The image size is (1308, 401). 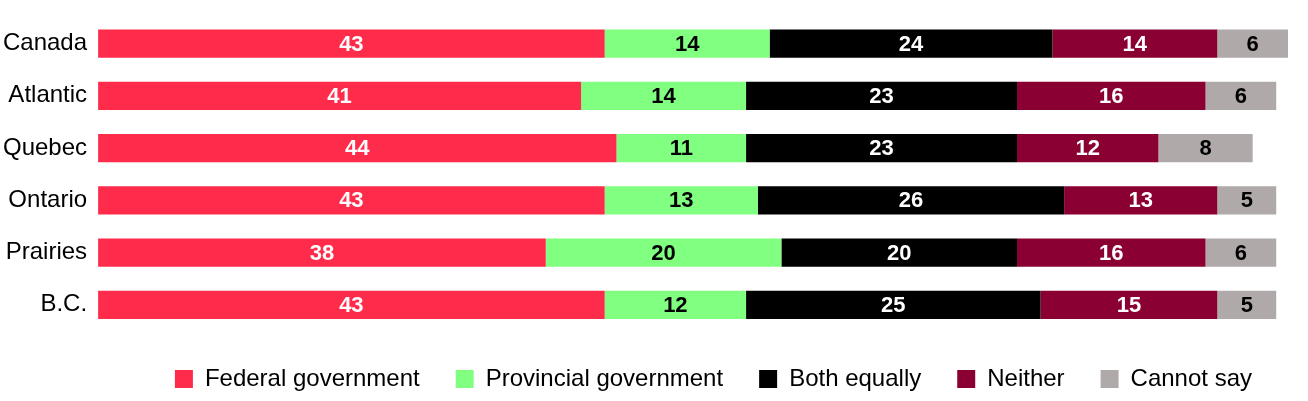 I want to click on data-label: 24, so click(x=911, y=43).